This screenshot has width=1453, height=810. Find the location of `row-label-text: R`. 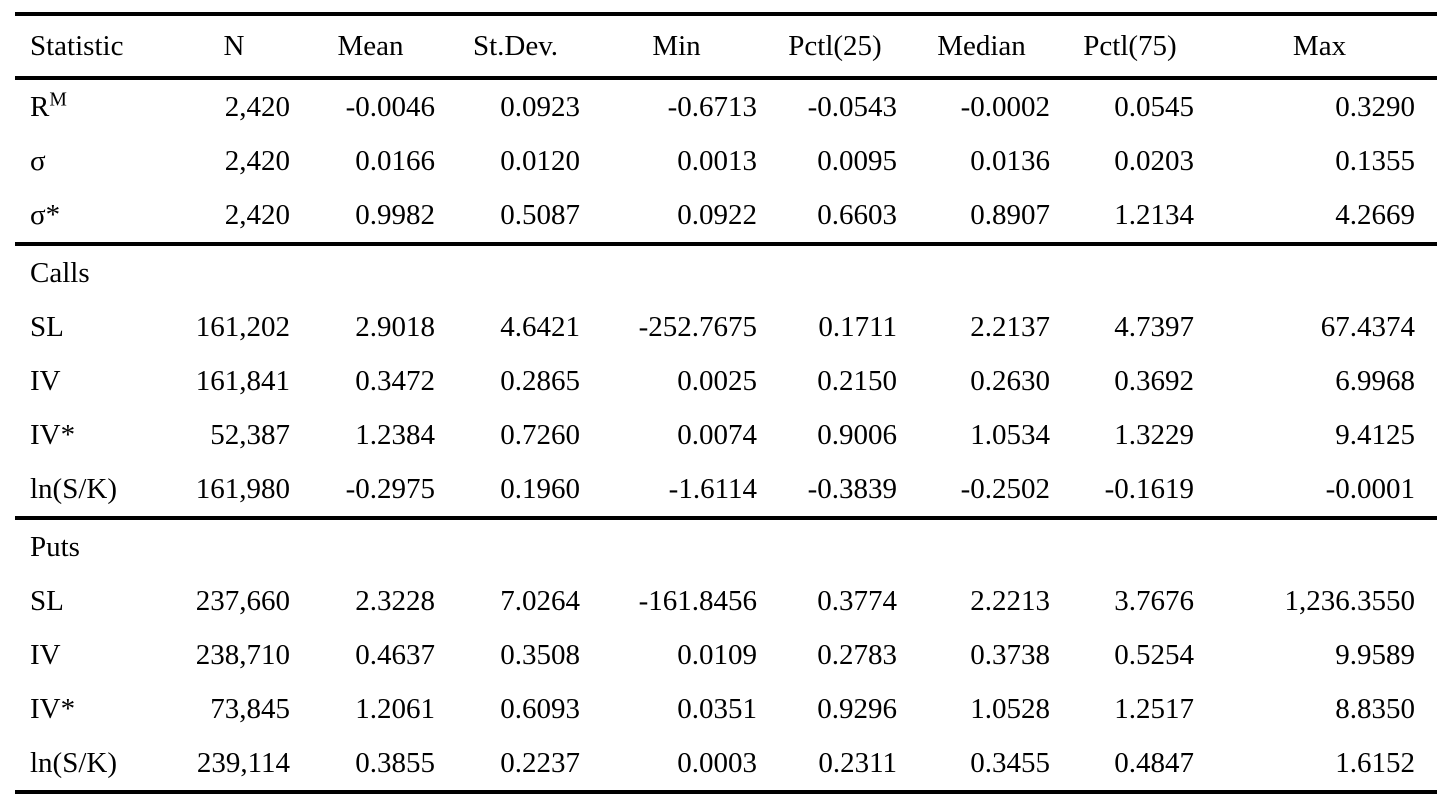

row-label-text: R is located at coordinates (40, 106).